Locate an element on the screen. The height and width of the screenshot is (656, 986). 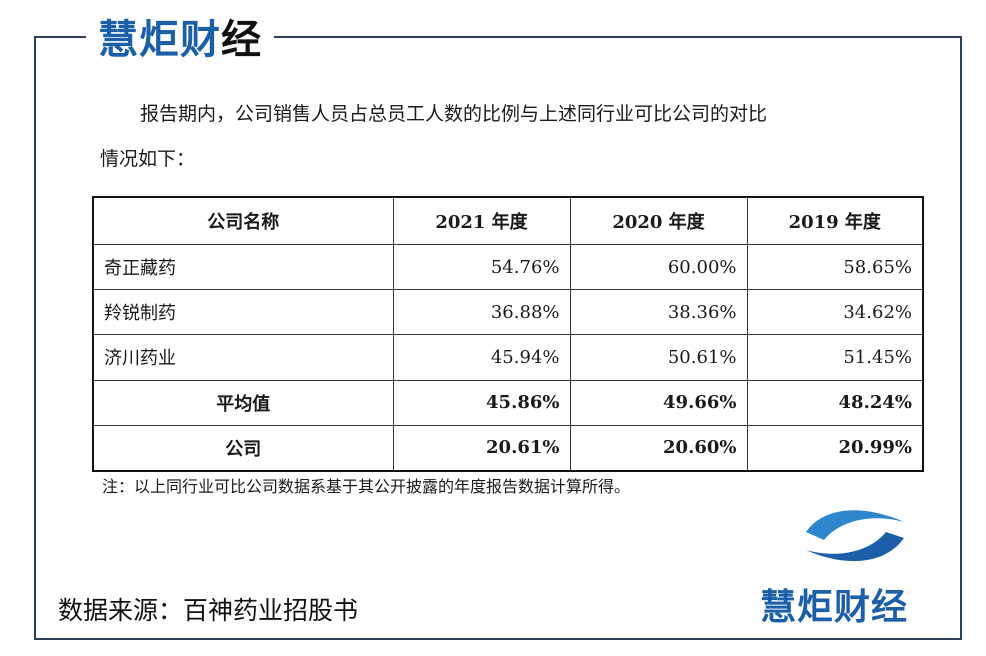
value-cell: 20.61% is located at coordinates (481, 448).